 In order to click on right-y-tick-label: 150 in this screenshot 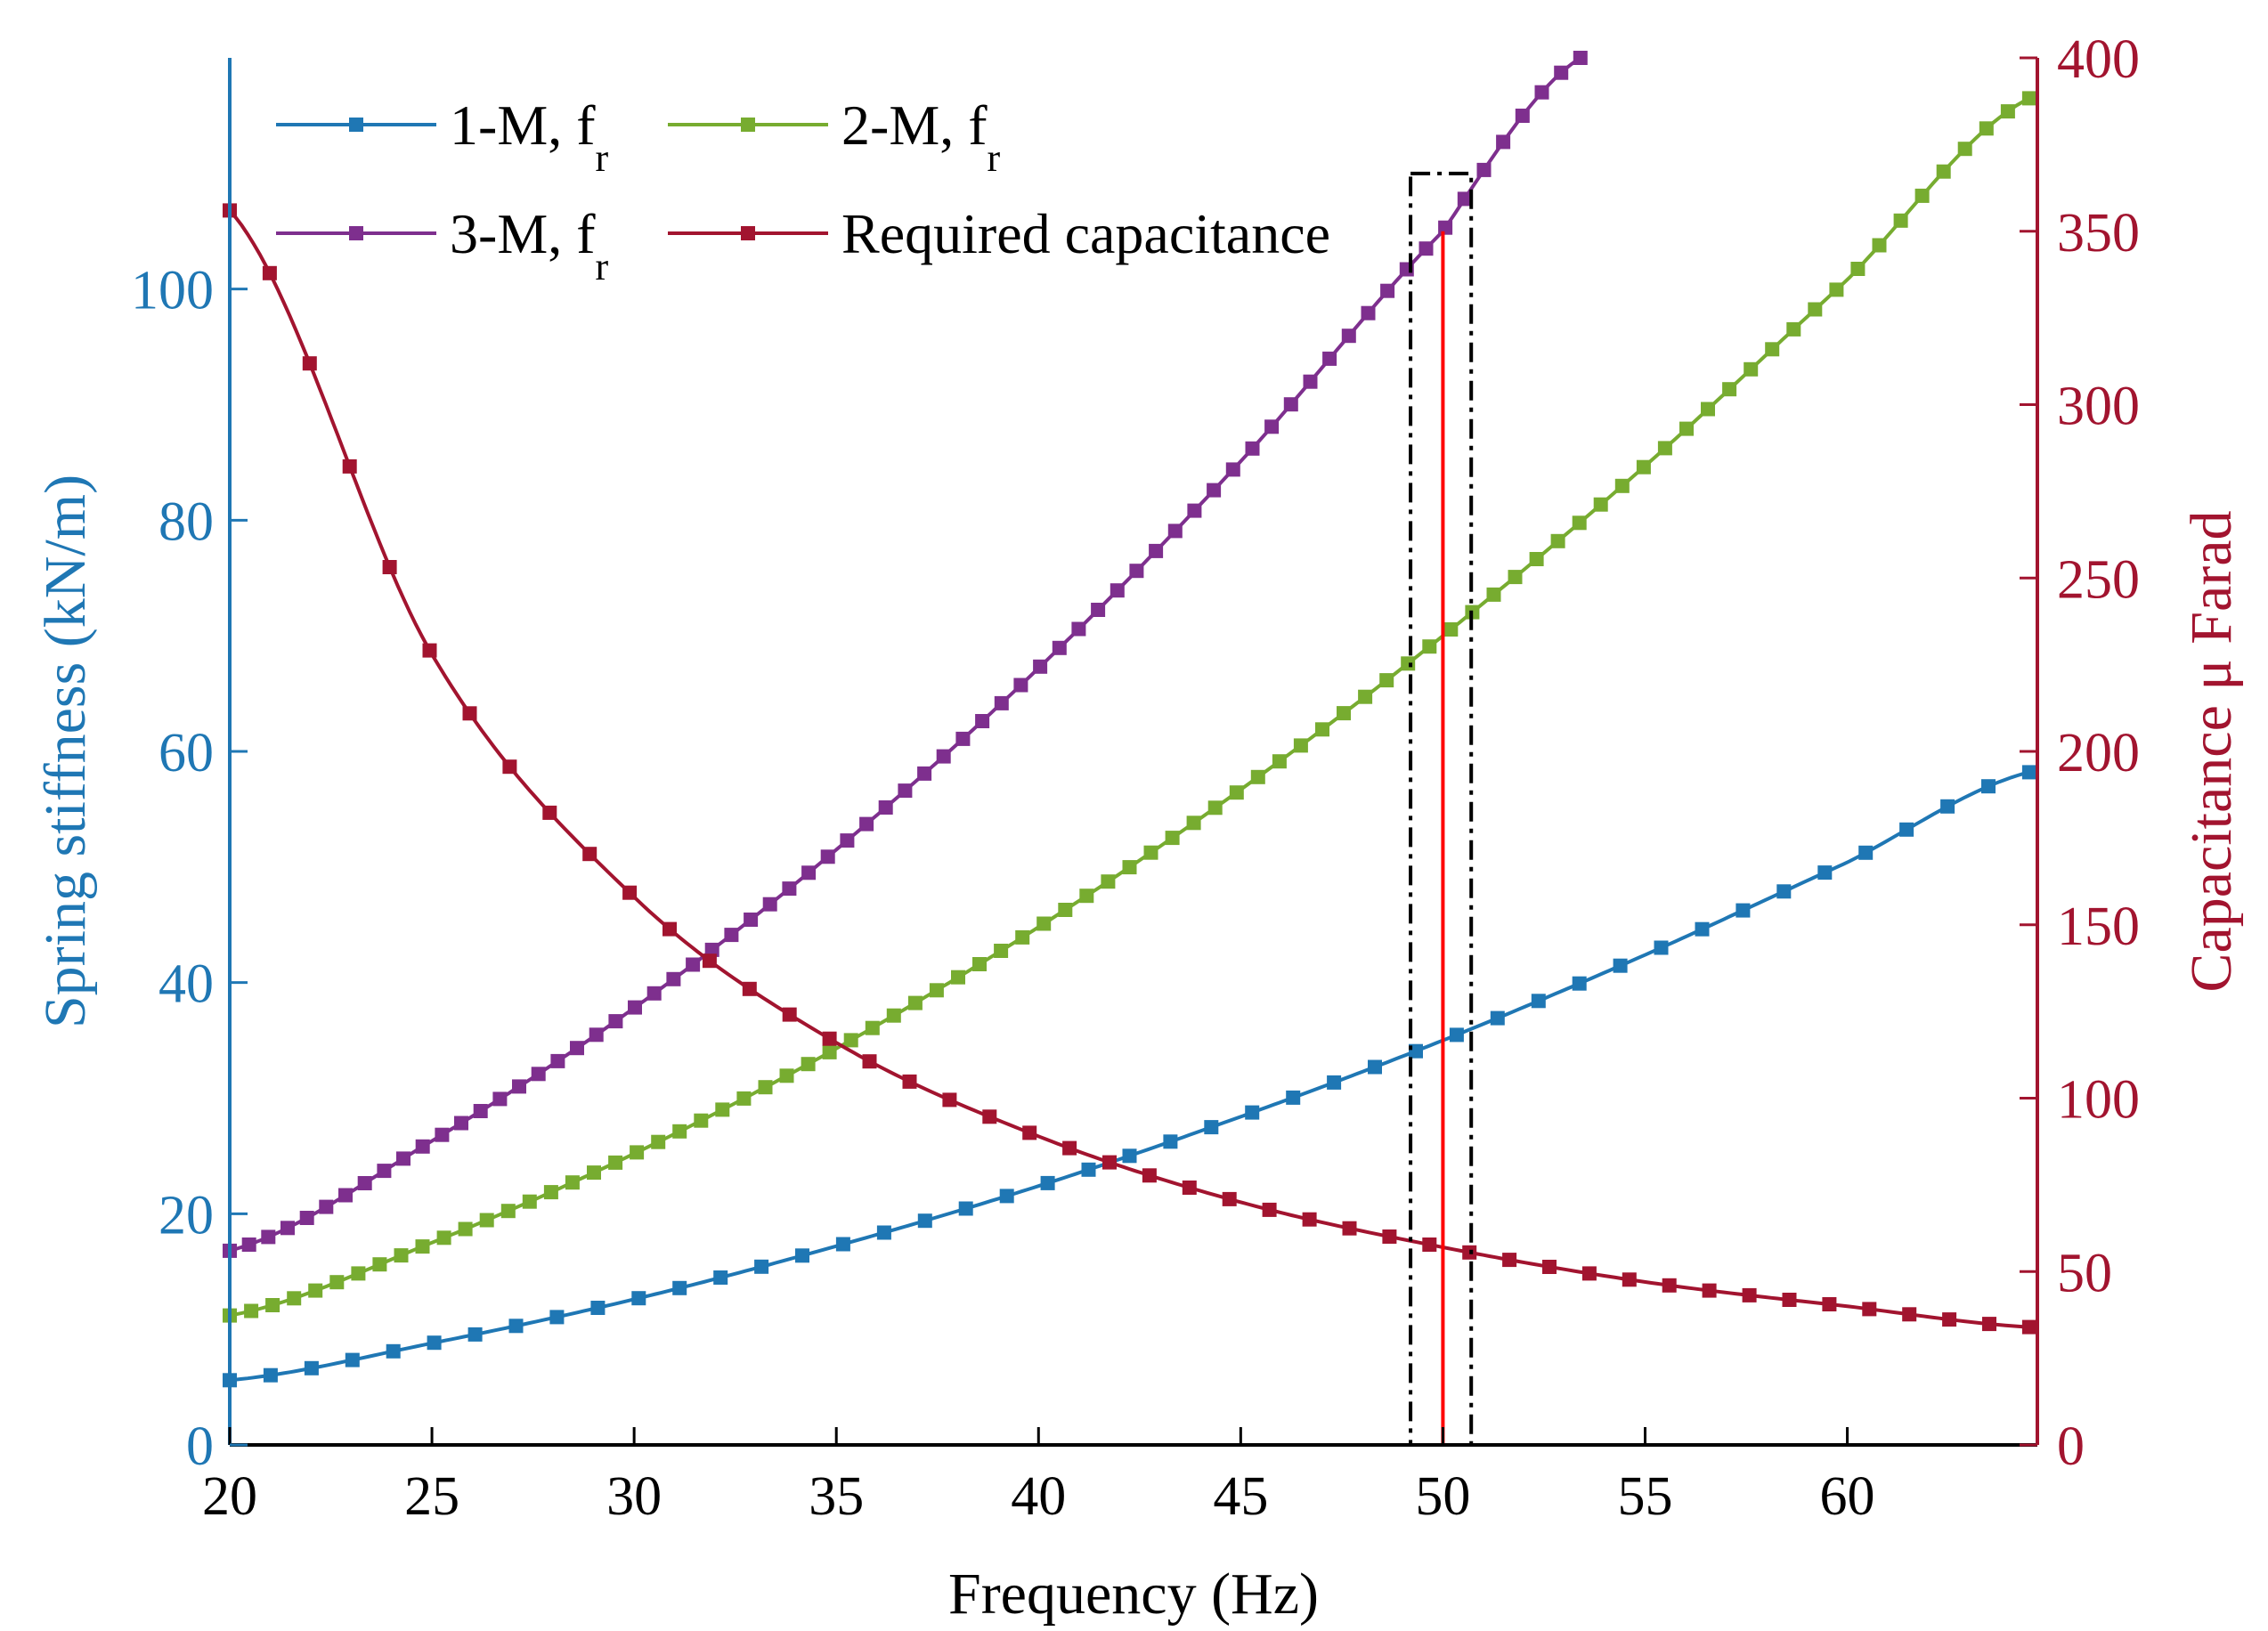, I will do `click(2098, 927)`.